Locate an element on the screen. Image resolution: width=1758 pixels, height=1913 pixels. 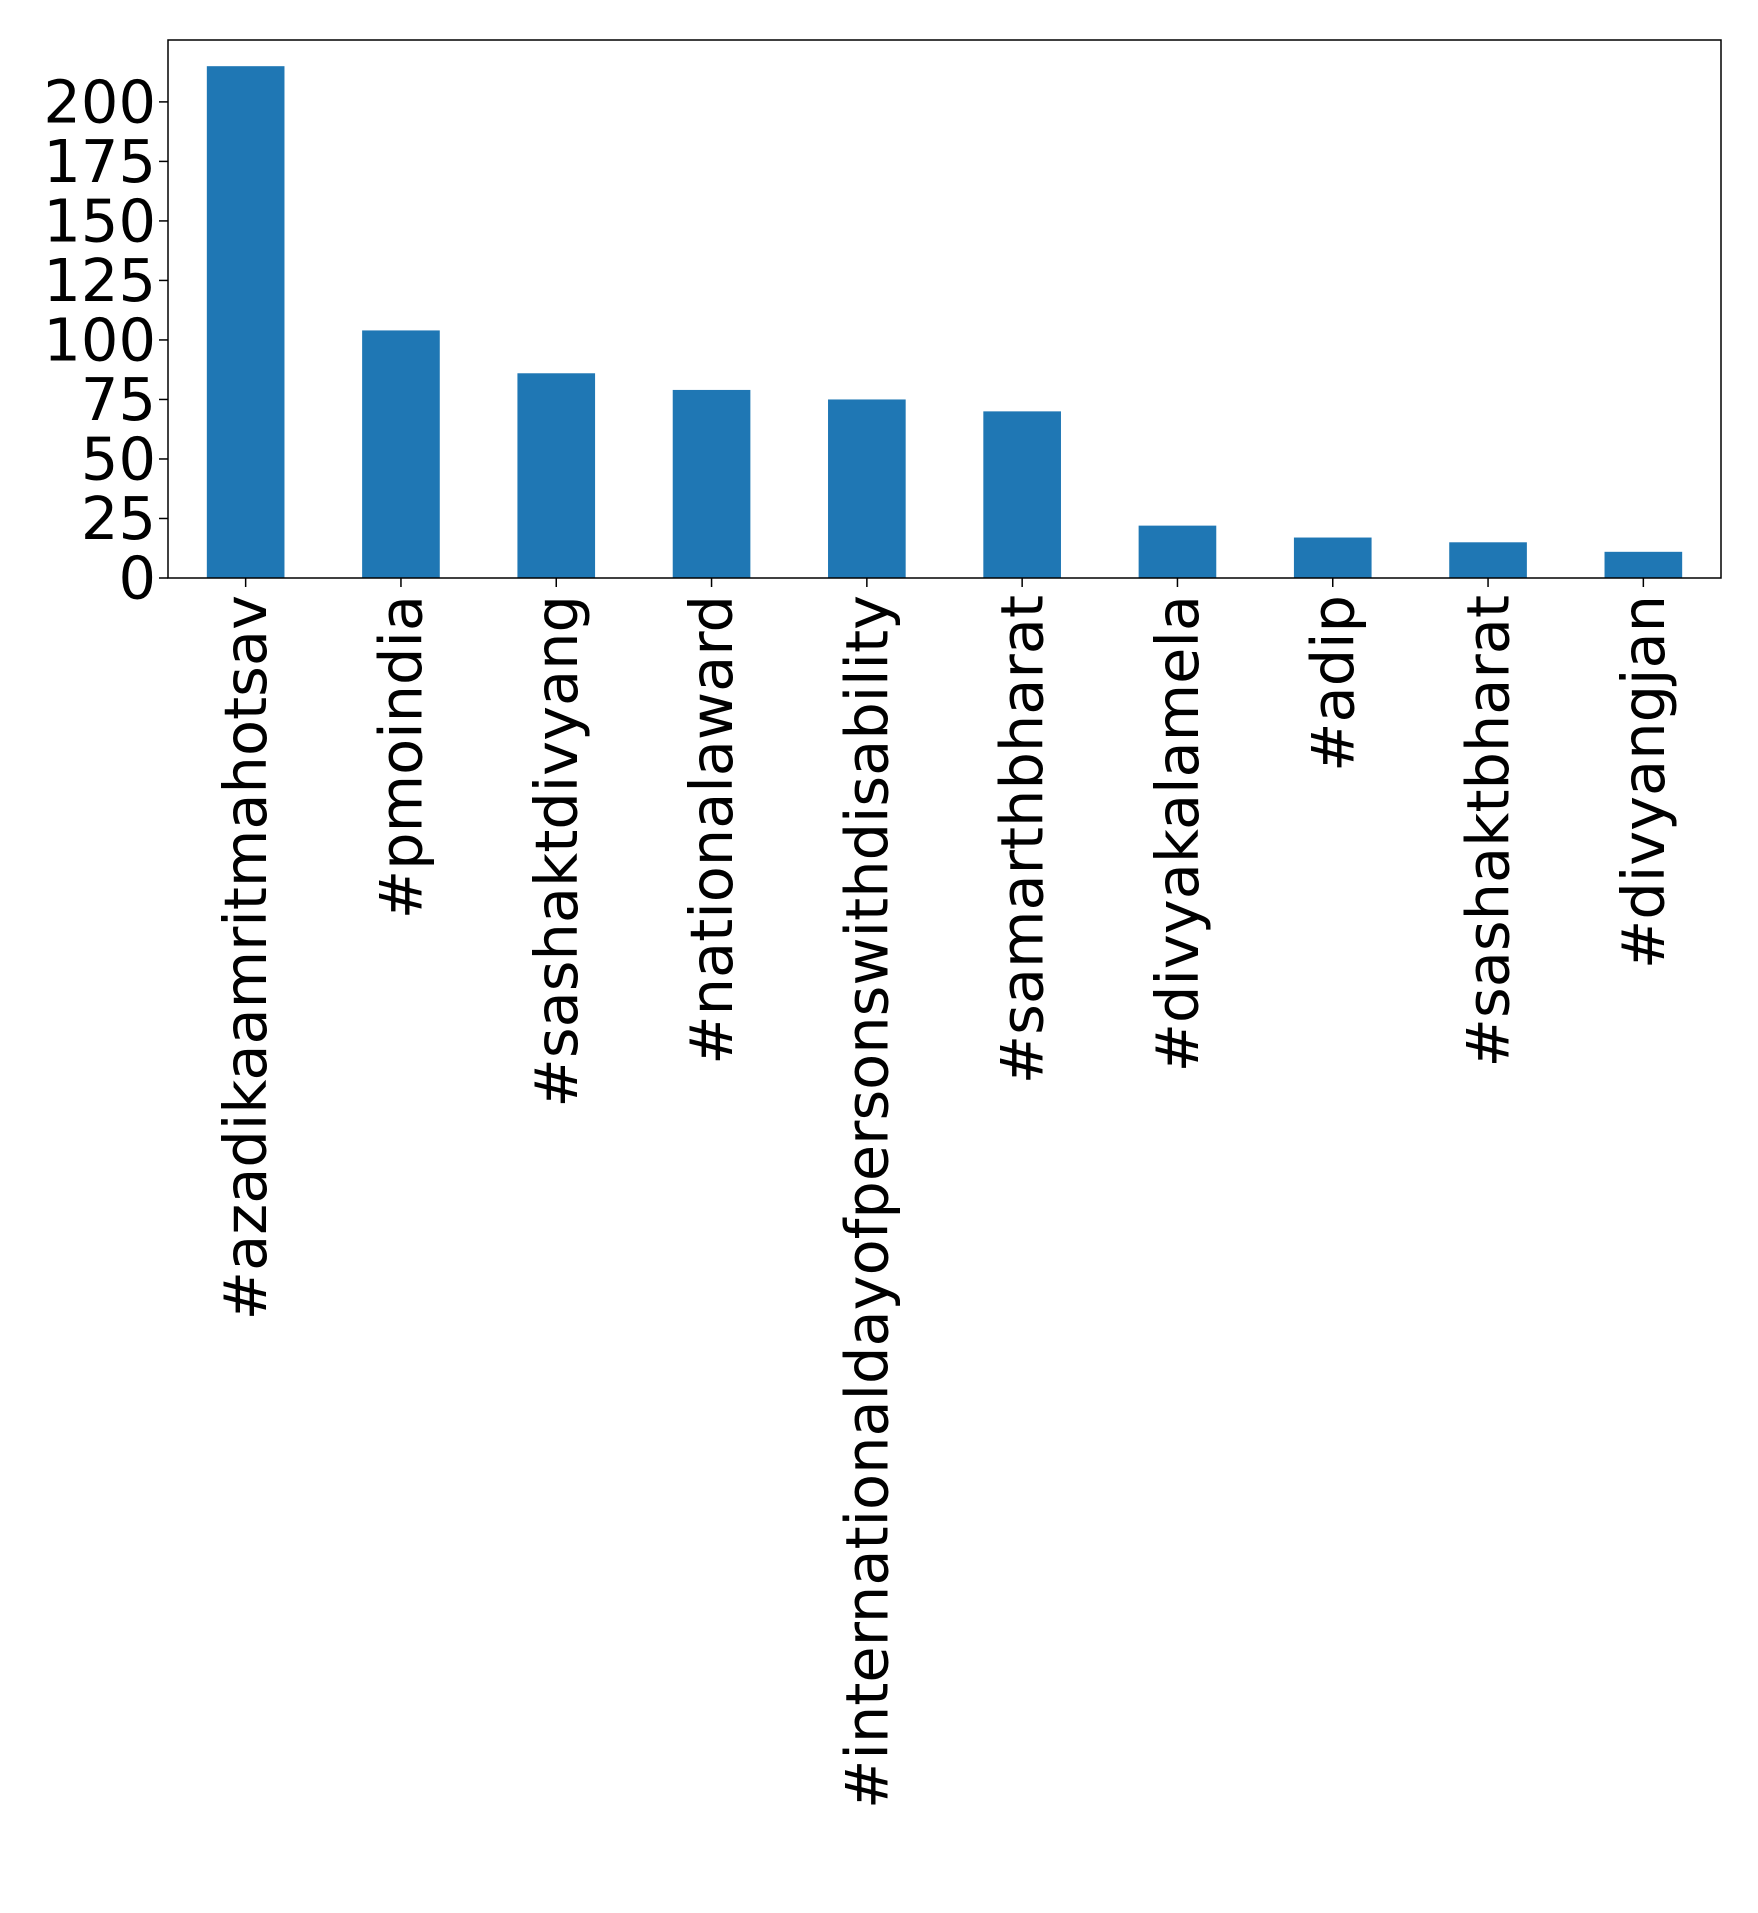
y-tick-label: 200 is located at coordinates (99, 101).